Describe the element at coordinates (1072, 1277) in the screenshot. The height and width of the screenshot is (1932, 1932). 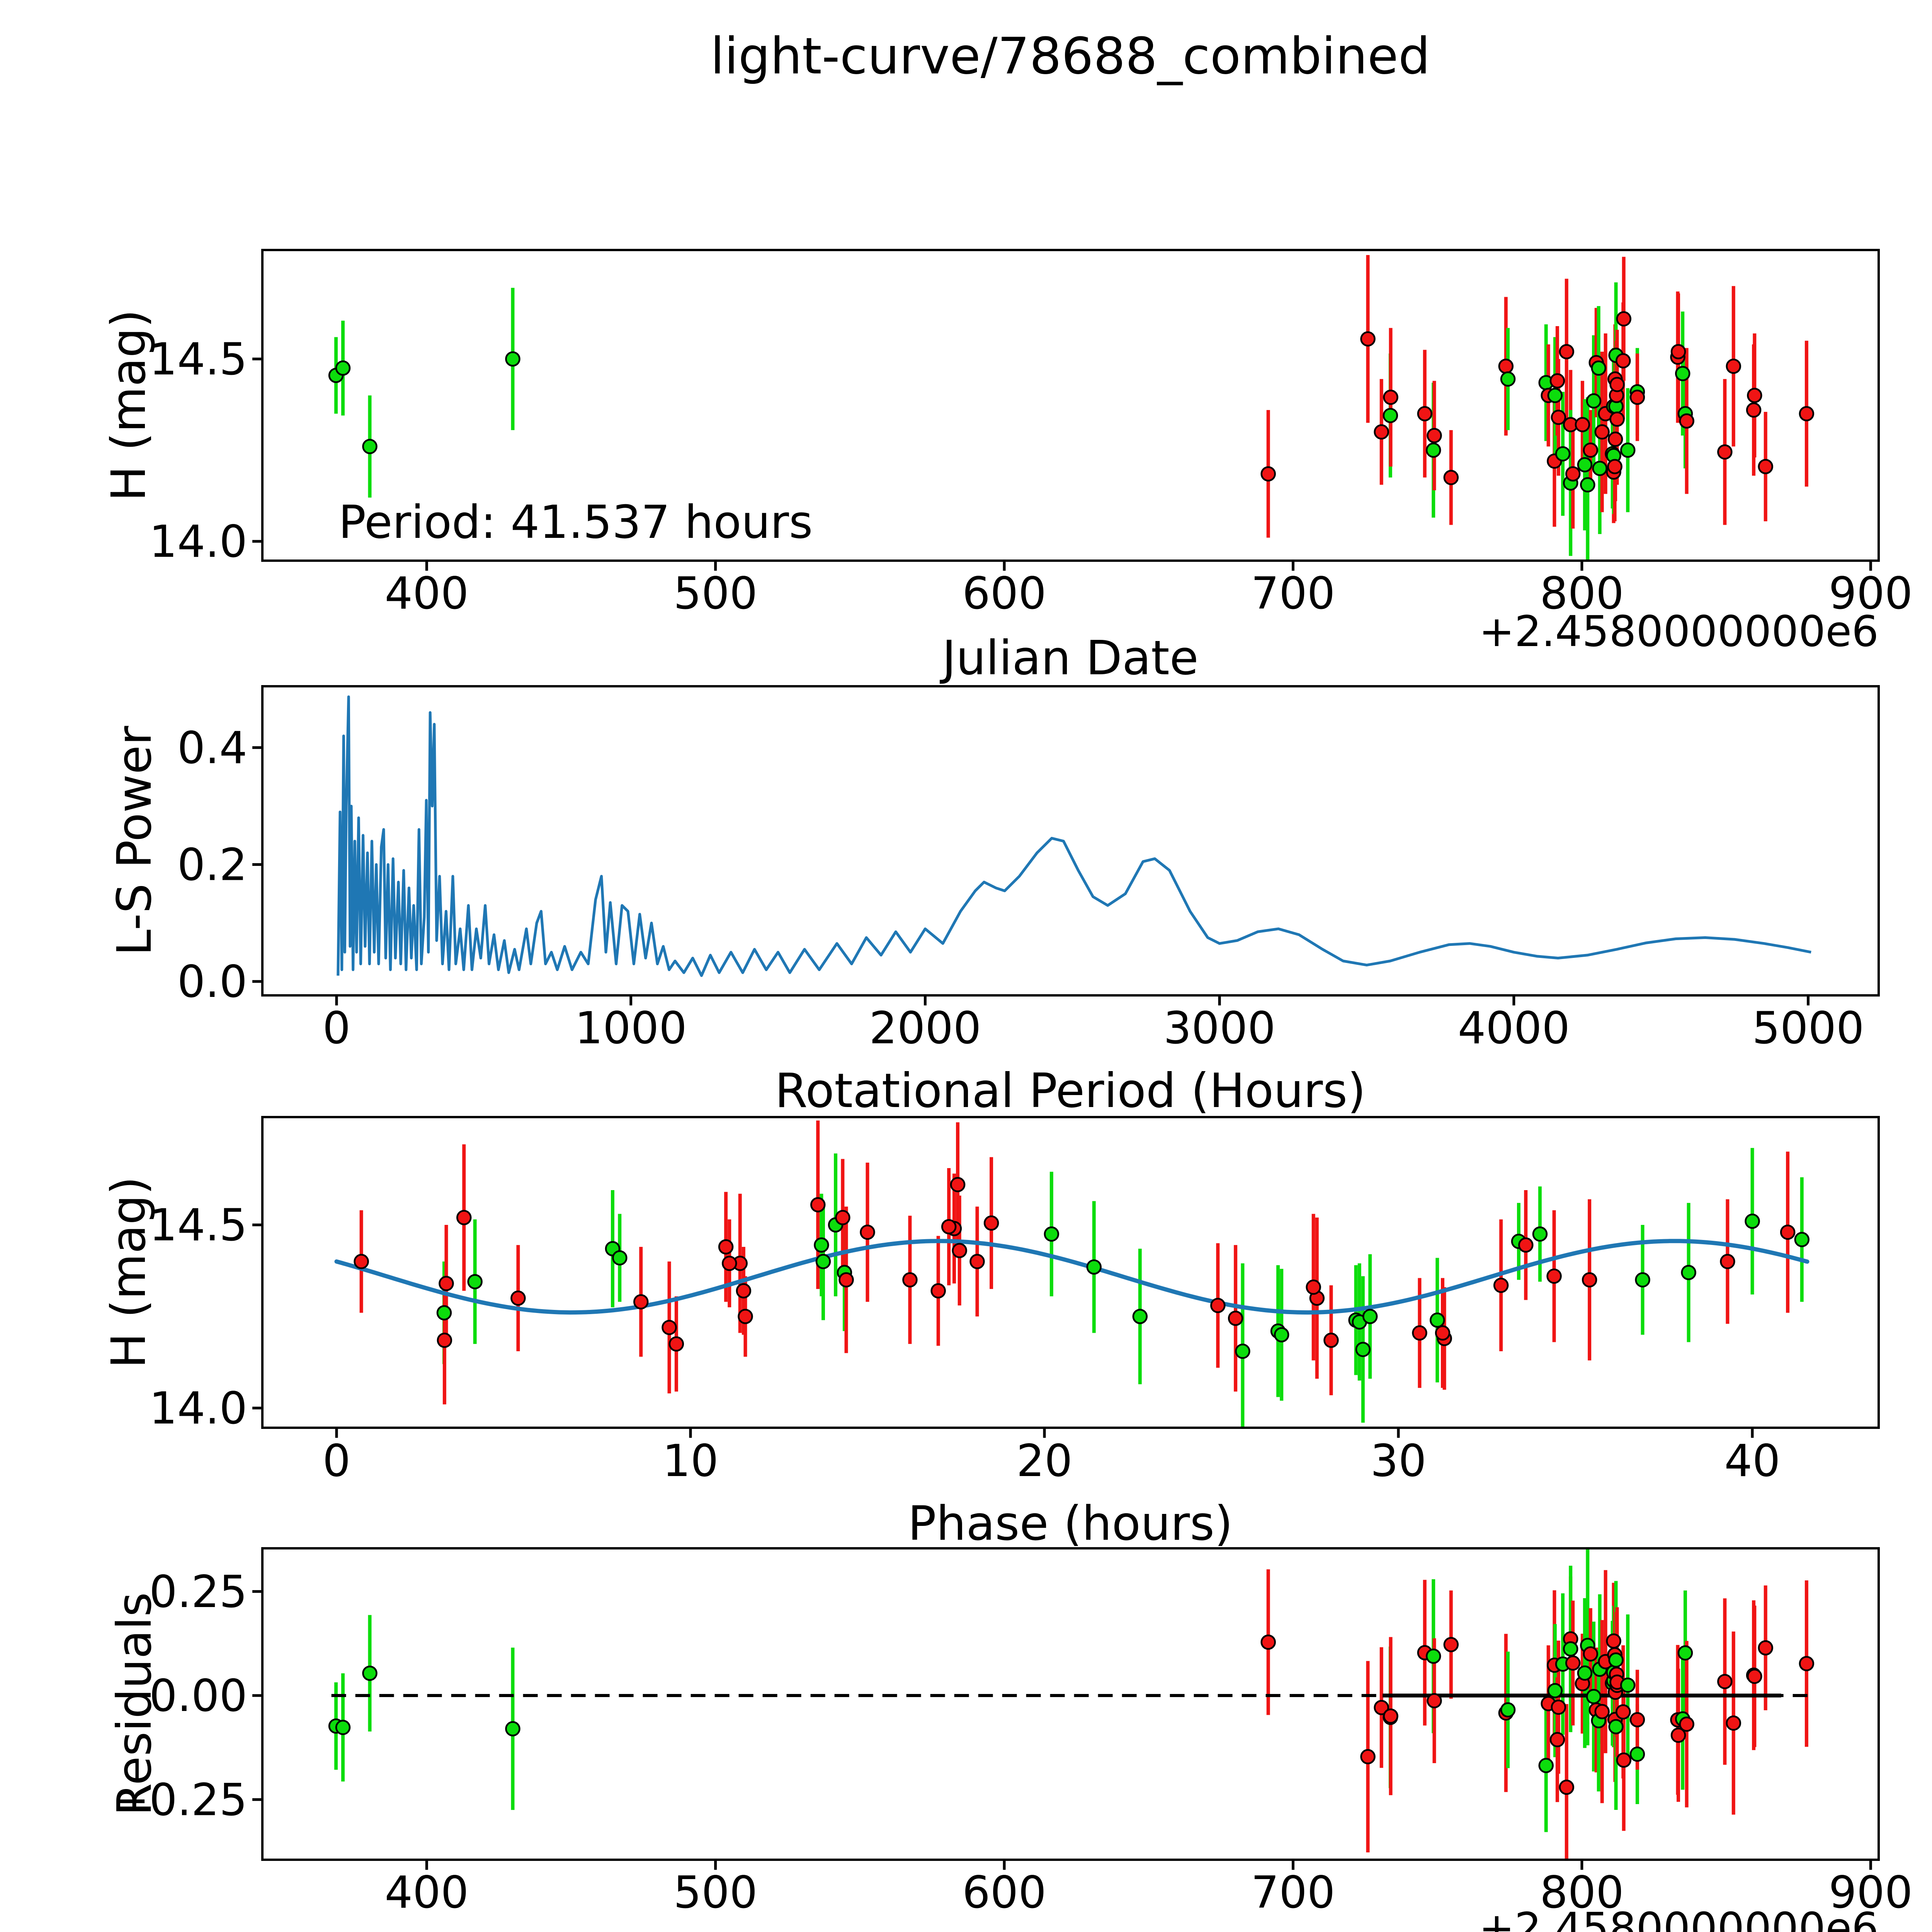
I see `fit-curve` at that location.